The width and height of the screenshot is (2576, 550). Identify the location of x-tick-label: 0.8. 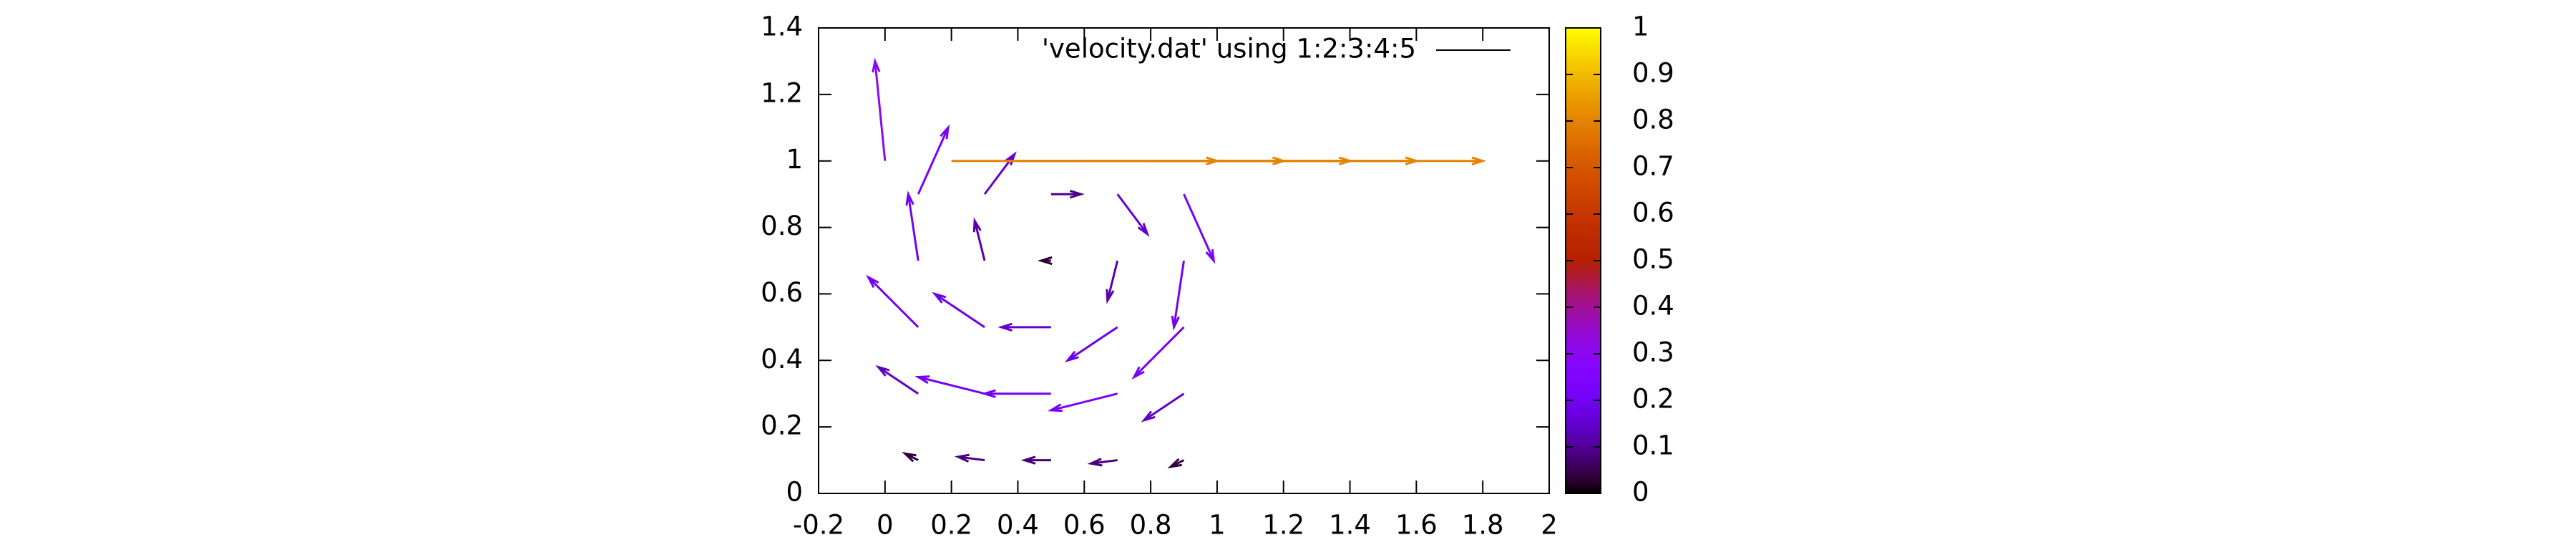
(1151, 526).